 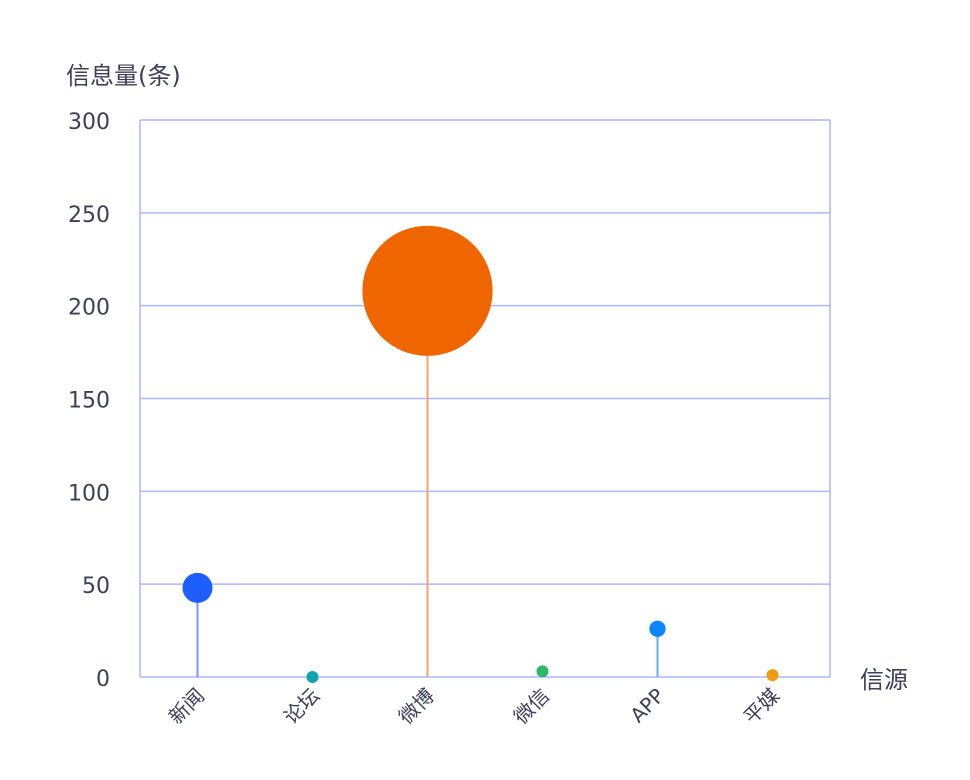 I want to click on y-tick-labels: 0 50 100 150 200 250 300, so click(x=89, y=401).